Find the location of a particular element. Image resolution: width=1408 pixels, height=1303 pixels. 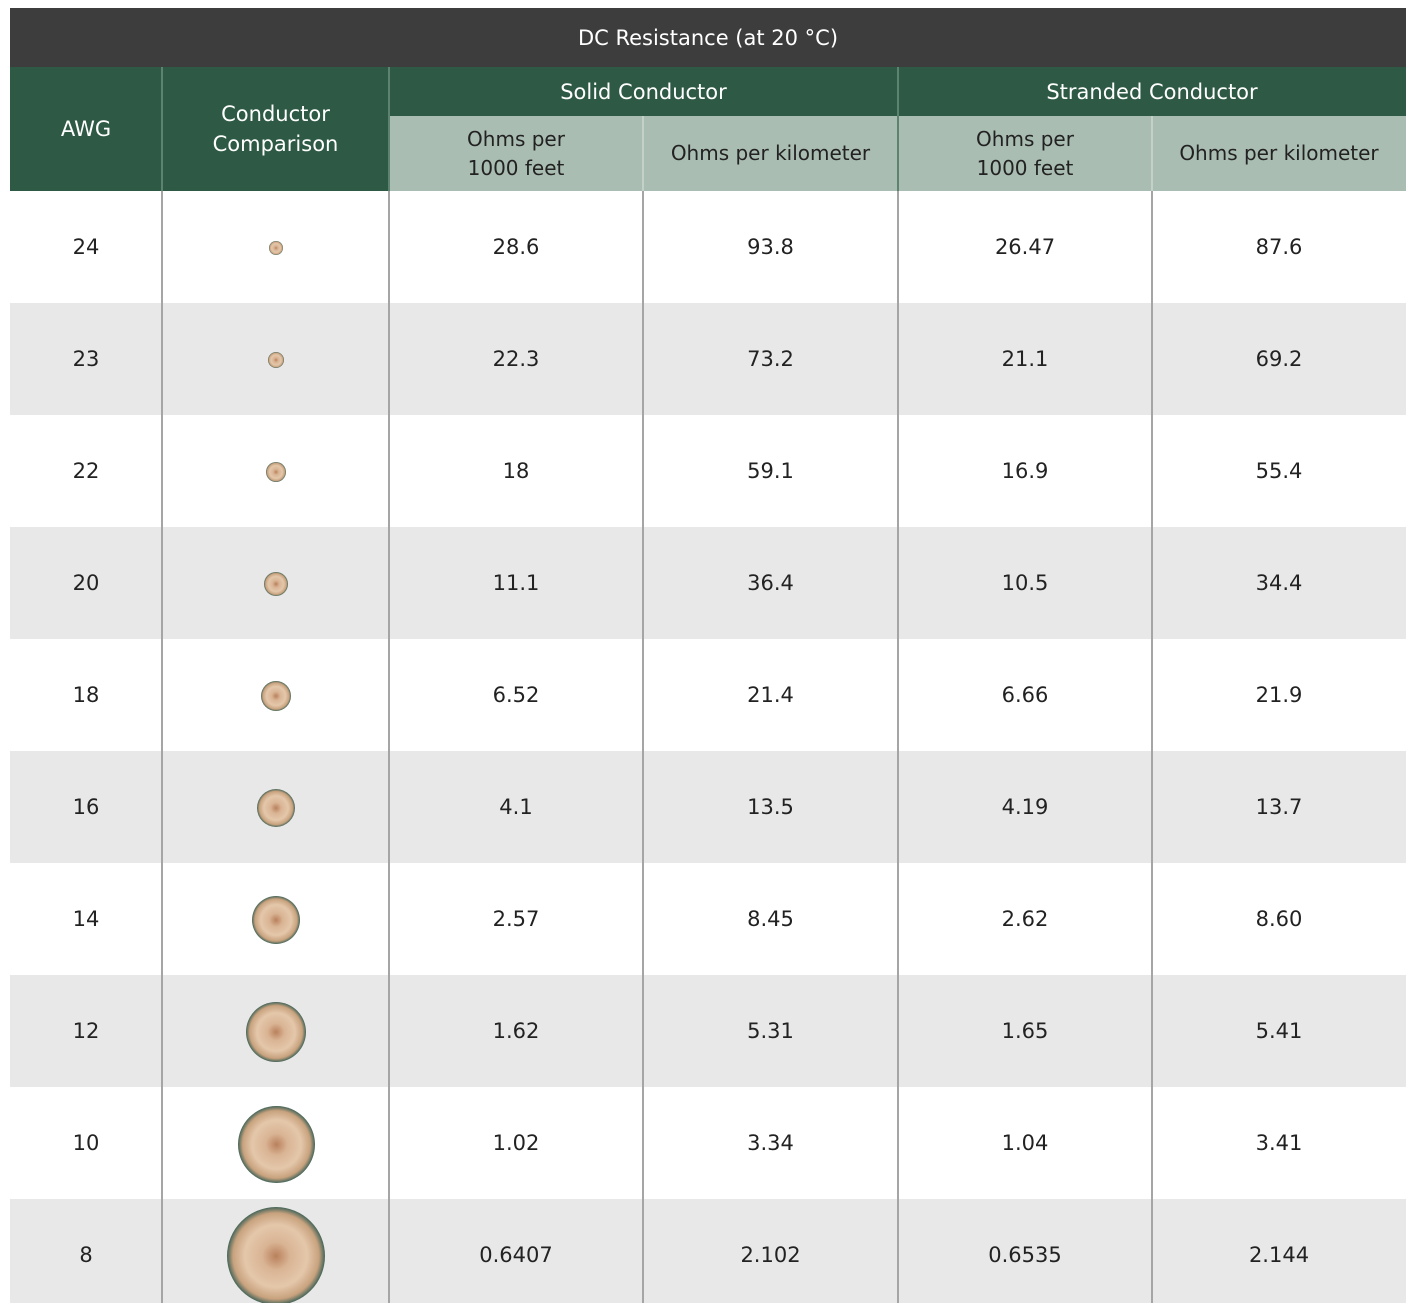

table-cell: 21.1 is located at coordinates (1025, 359).